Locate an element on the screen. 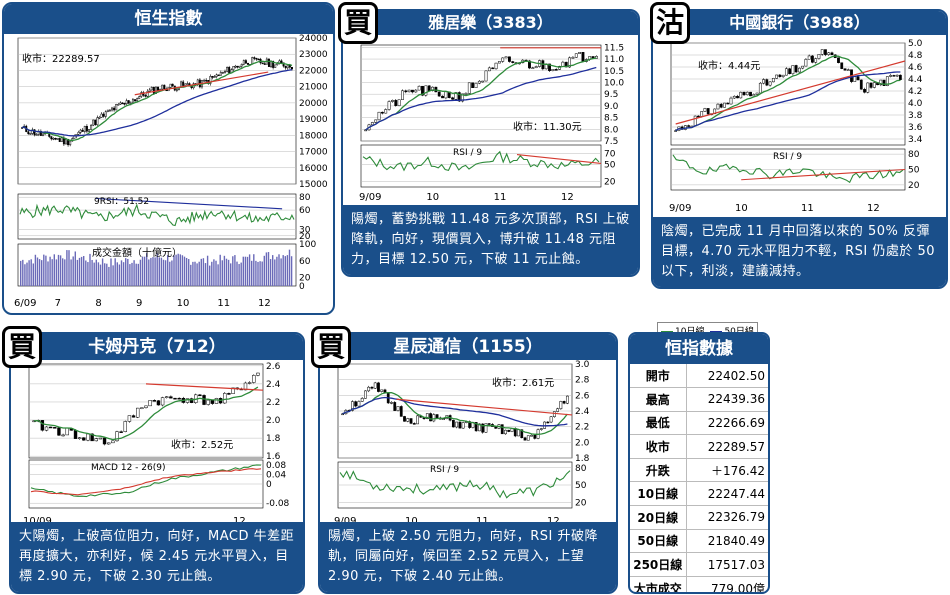 The width and height of the screenshot is (950, 595). osc-frame is located at coordinates (157, 216).